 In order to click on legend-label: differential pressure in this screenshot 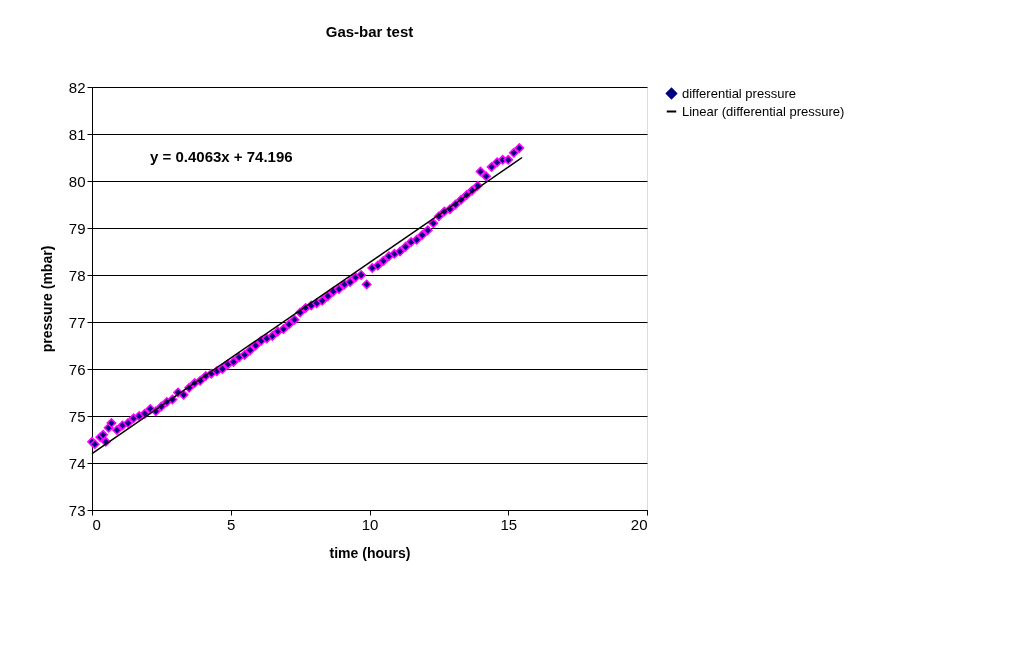, I will do `click(739, 93)`.